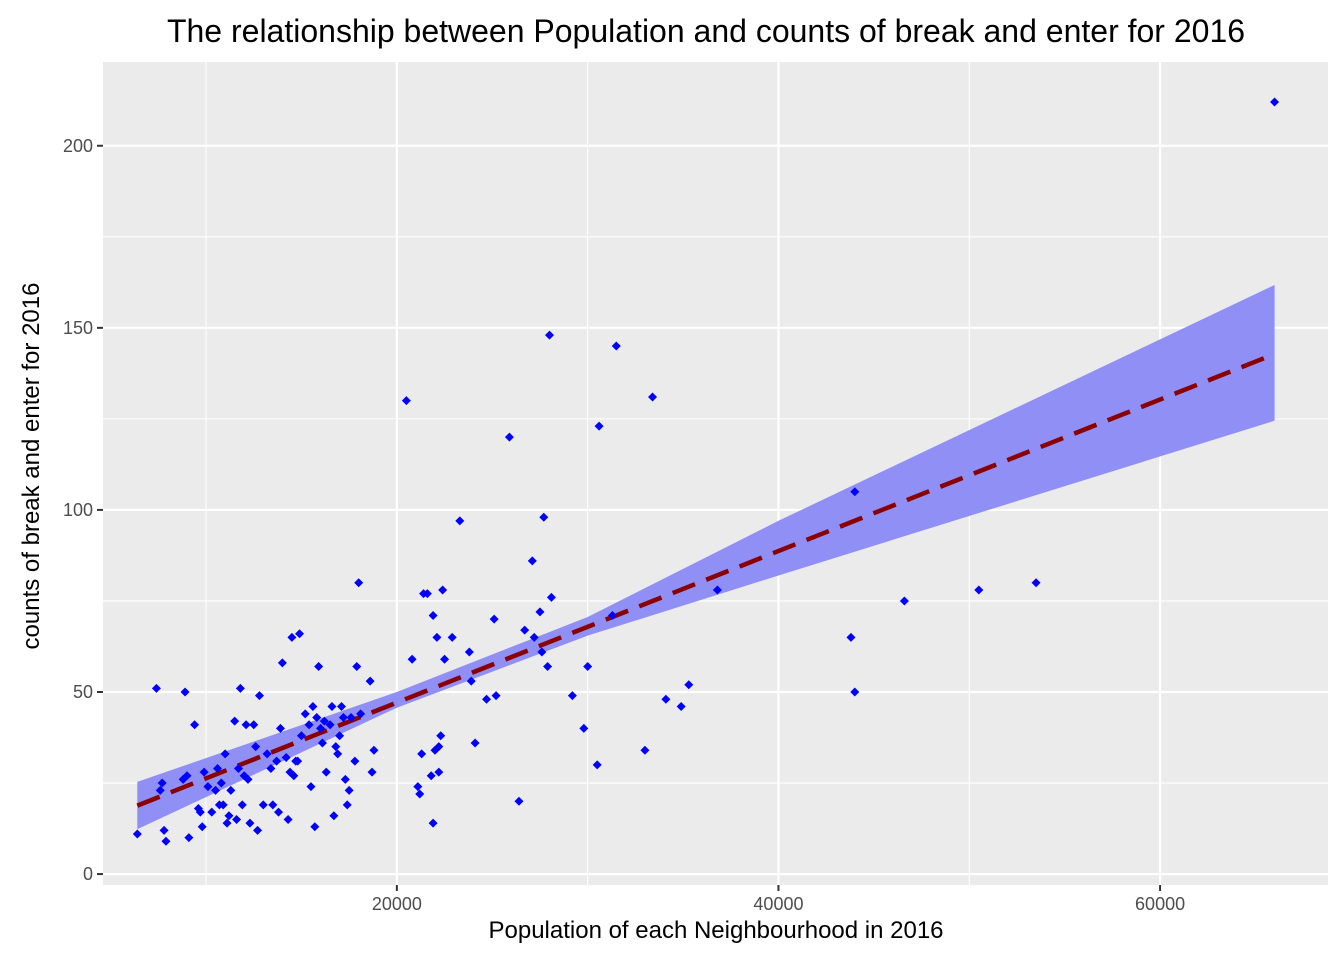 This screenshot has height=960, width=1344. Describe the element at coordinates (78, 146) in the screenshot. I see `y-tick-label: 200` at that location.